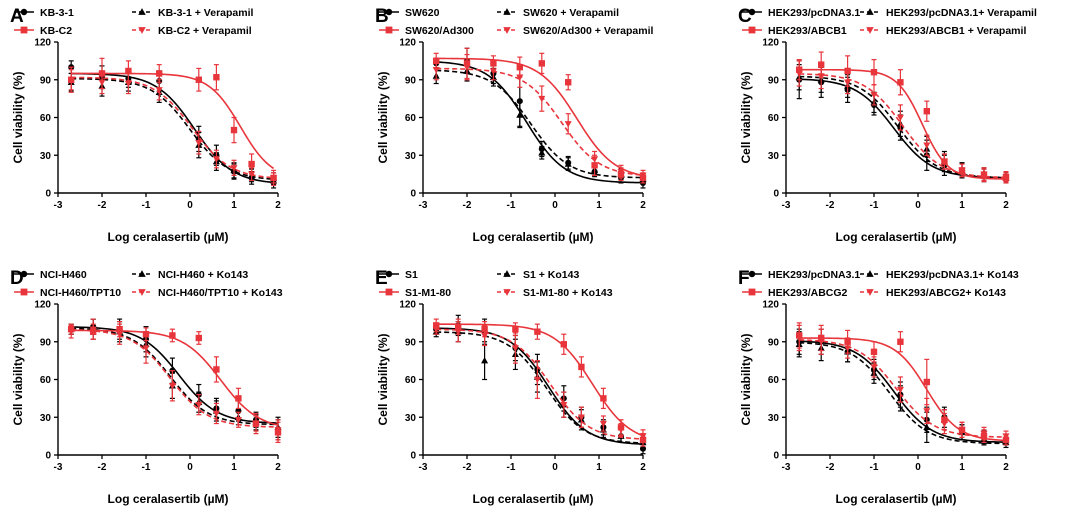  I want to click on legend-entry: SW620 + Verapamil, so click(558, 13).